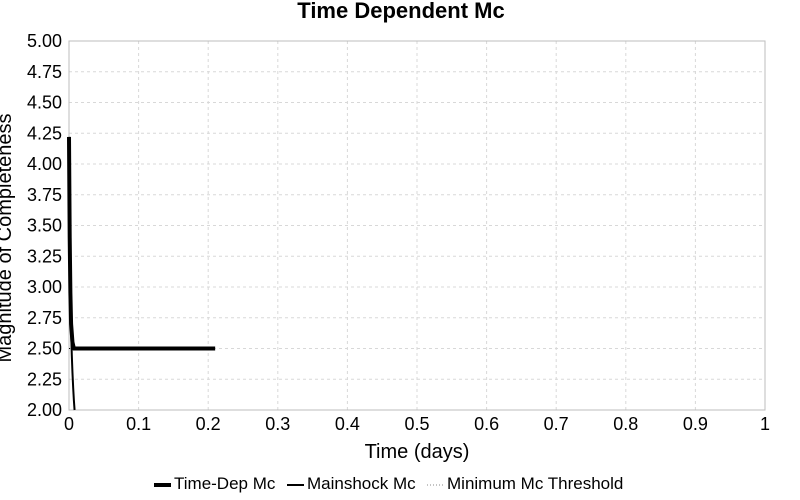 Image resolution: width=800 pixels, height=500 pixels. I want to click on y-tick-label: 3.25, so click(44, 256).